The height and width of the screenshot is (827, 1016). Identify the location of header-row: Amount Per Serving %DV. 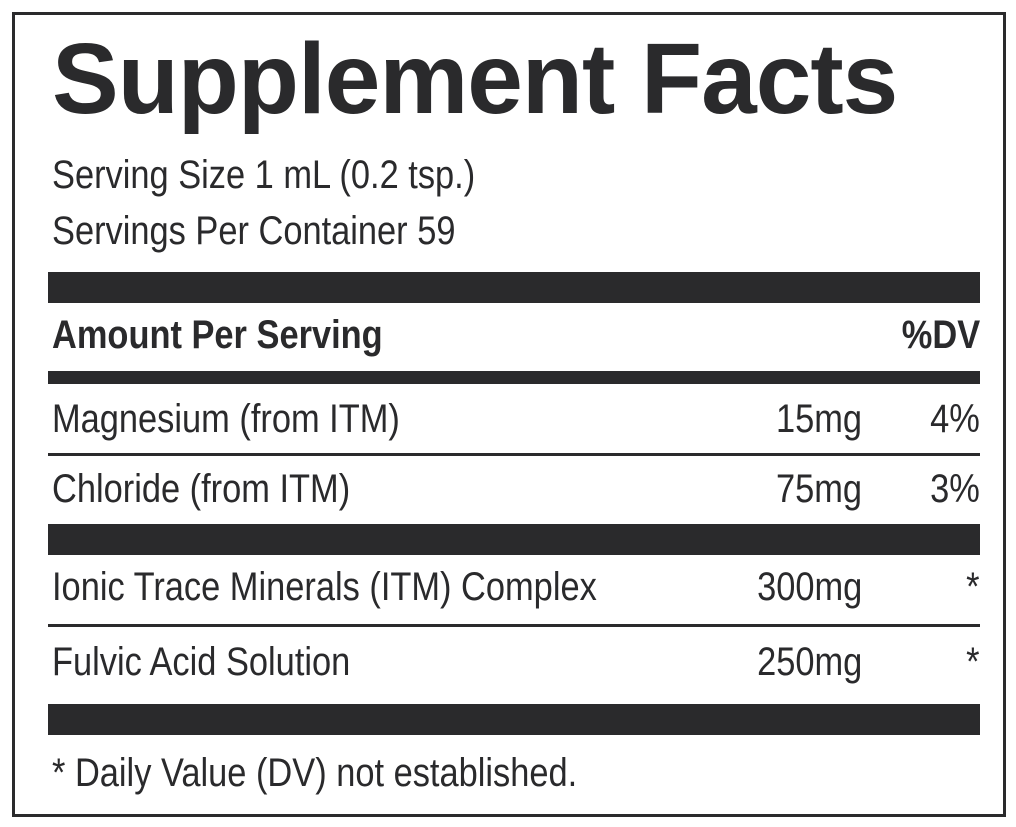
(514, 335).